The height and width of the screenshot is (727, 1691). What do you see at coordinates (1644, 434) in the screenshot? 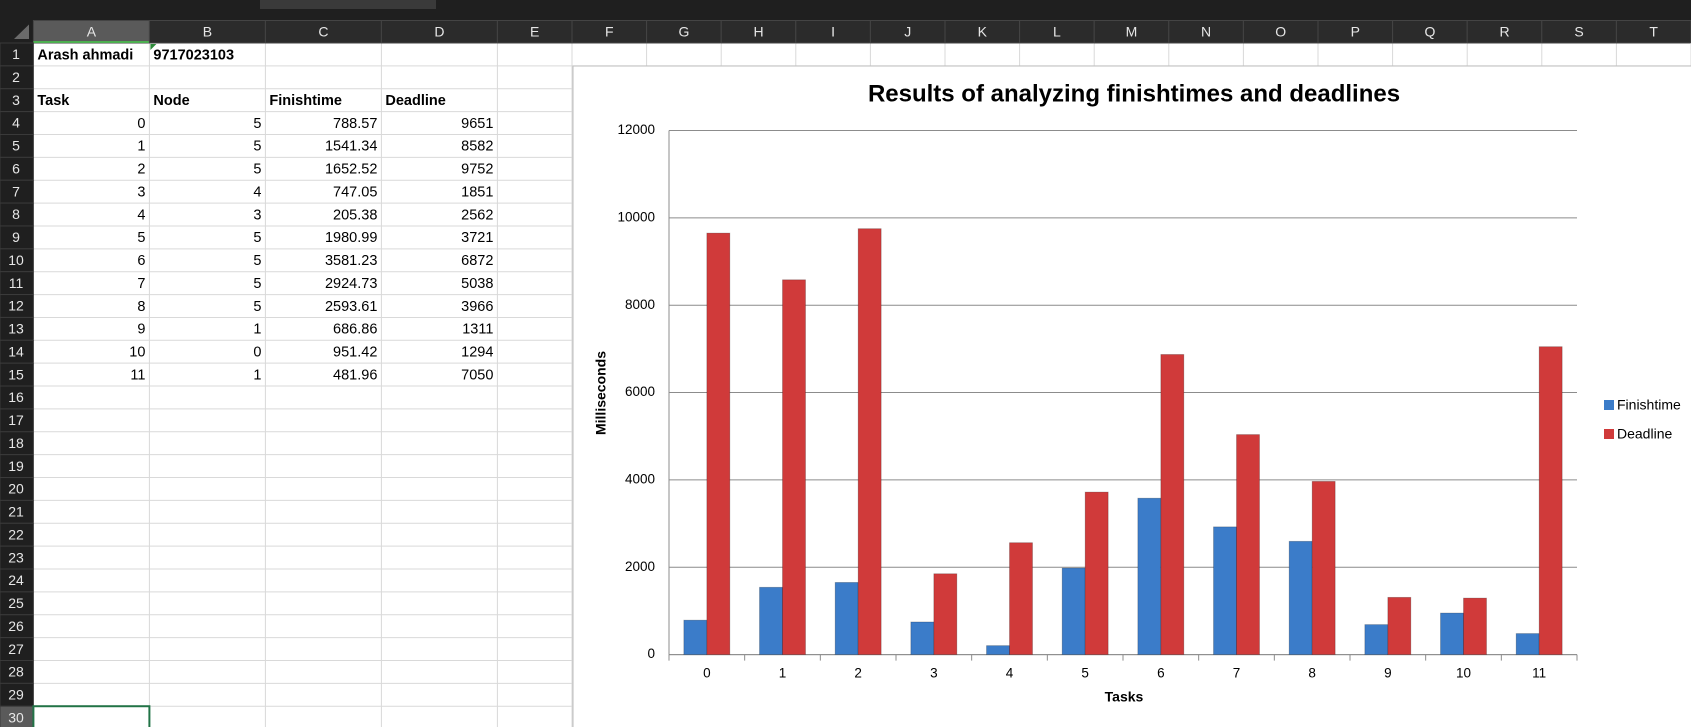
I see `legend-label: Deadline` at bounding box center [1644, 434].